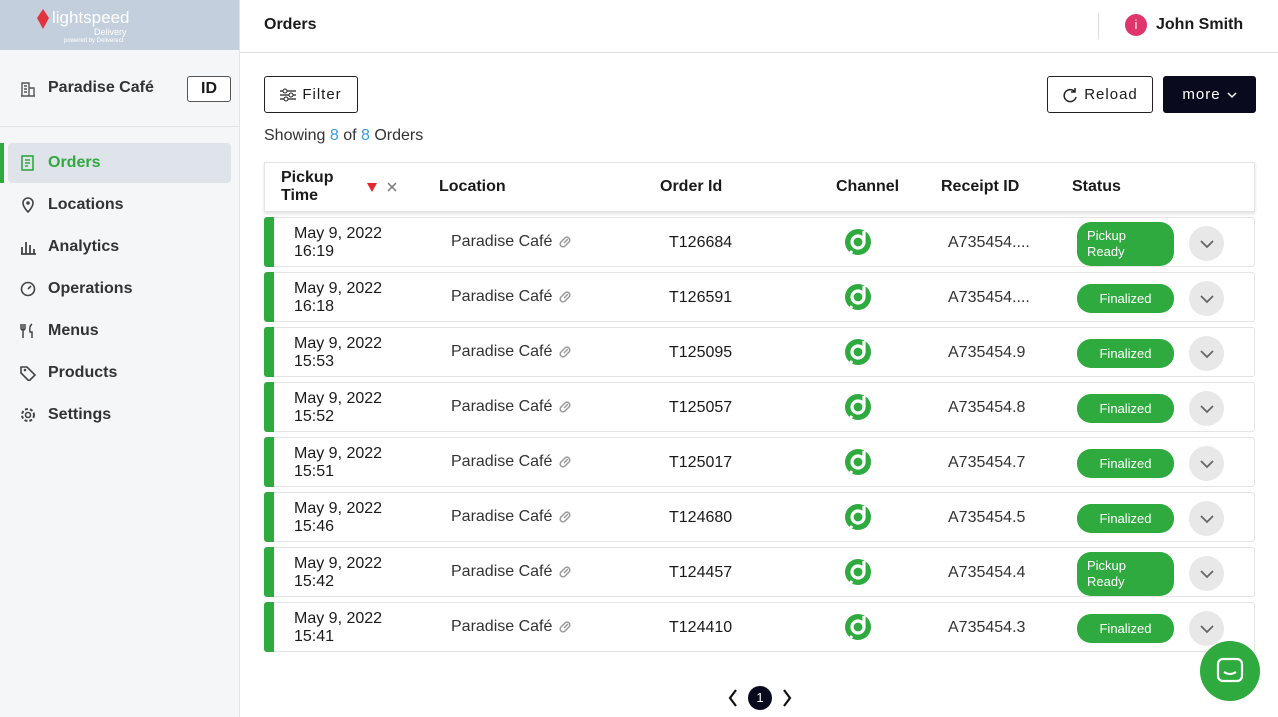 This screenshot has width=1278, height=717. Describe the element at coordinates (119, 163) in the screenshot. I see `nav-item: Orders` at that location.